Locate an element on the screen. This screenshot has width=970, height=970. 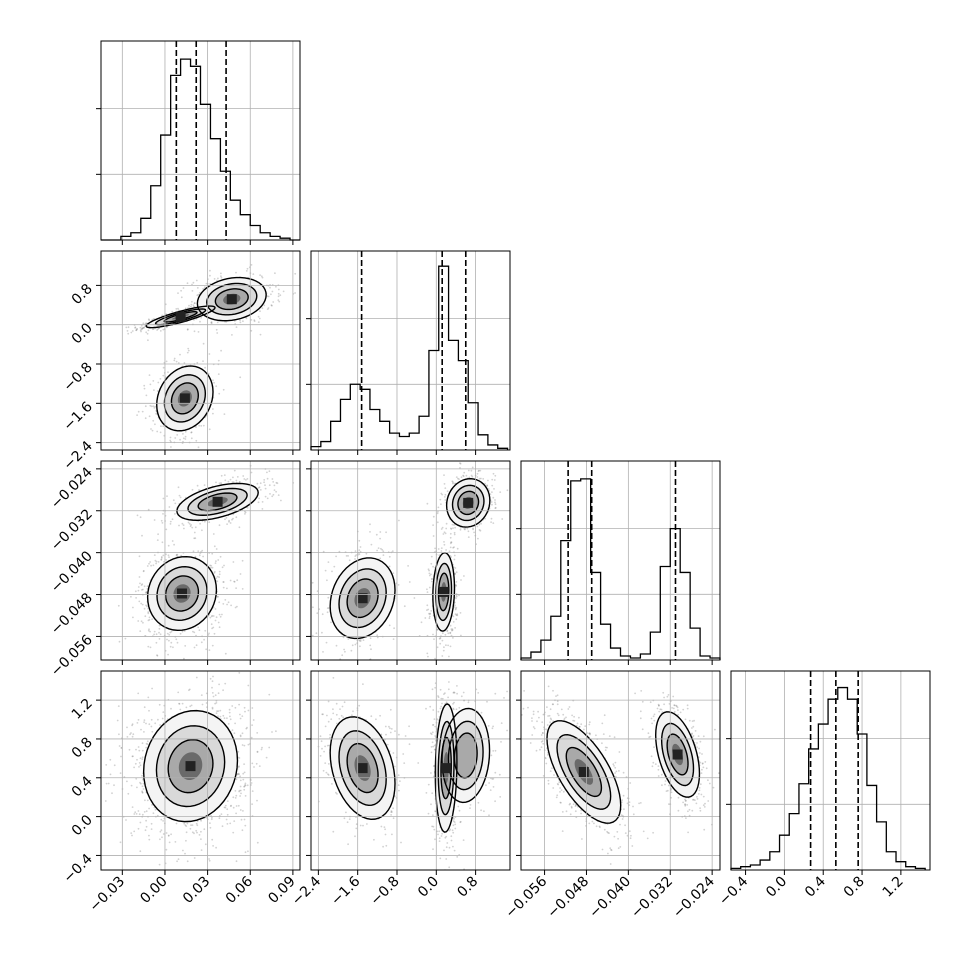
x-tick-label: 1.2 is located at coordinates (893, 887).